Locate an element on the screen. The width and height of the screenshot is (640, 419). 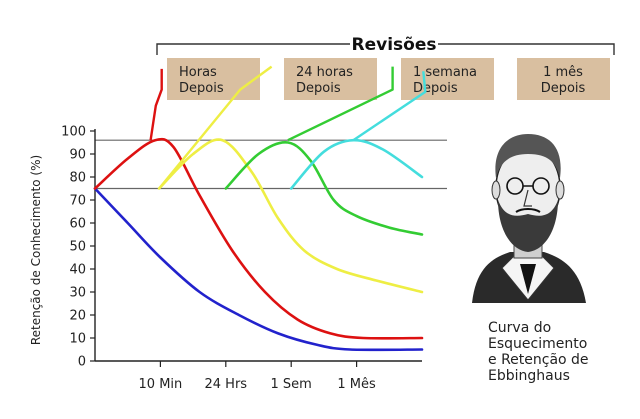
y-axis-label: Retenção de Conhecimento (%) is located at coordinates (36, 250).